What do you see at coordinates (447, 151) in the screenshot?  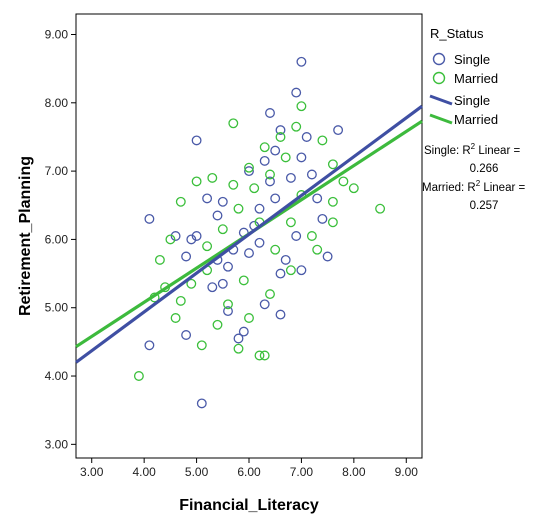 I see `single-r2-prefix: Single: R` at bounding box center [447, 151].